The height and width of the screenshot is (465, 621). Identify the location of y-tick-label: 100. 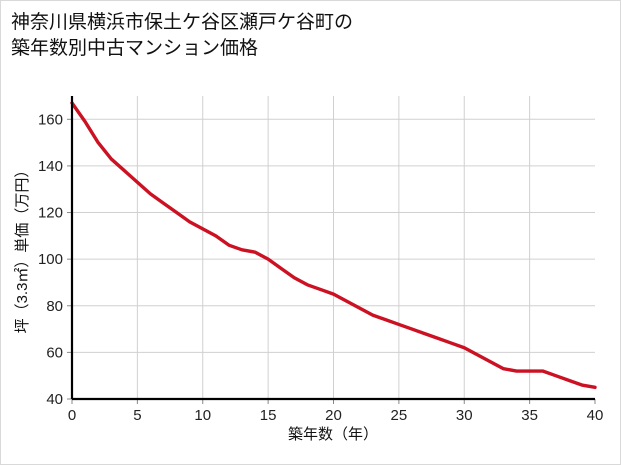
(50, 259).